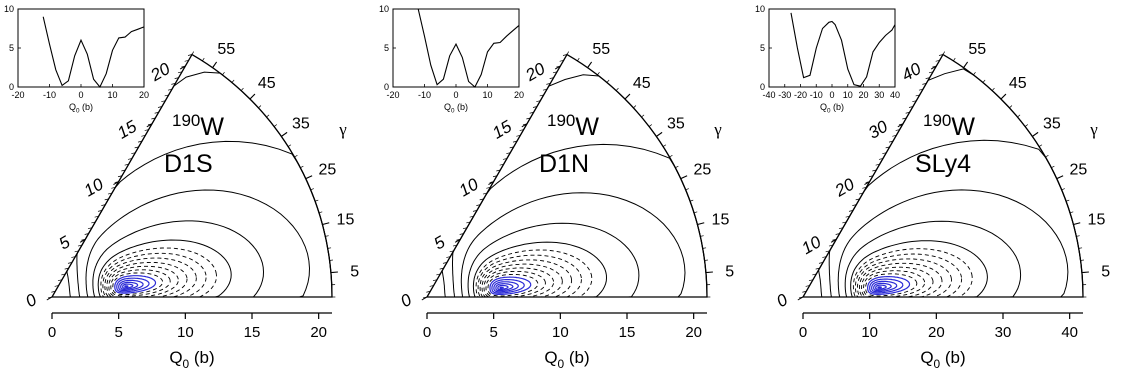 Image resolution: width=1140 pixels, height=381 pixels. What do you see at coordinates (160, 72) in the screenshot?
I see `y-tick-label: 20` at bounding box center [160, 72].